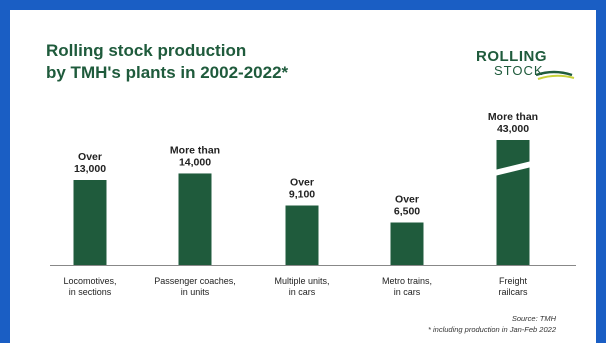 Image resolution: width=606 pixels, height=343 pixels. What do you see at coordinates (513, 292) in the screenshot?
I see `category-label: railcars` at bounding box center [513, 292].